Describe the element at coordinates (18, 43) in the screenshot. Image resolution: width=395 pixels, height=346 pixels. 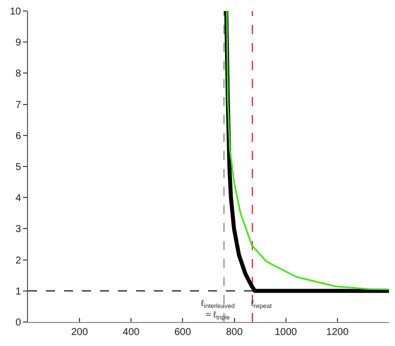
I see `y-tick-label: 9` at that location.